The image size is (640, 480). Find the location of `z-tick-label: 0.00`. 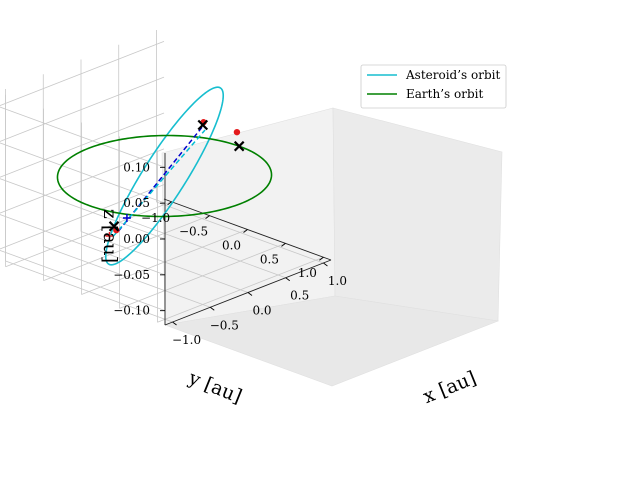

z-tick-label: 0.00 is located at coordinates (136, 239).